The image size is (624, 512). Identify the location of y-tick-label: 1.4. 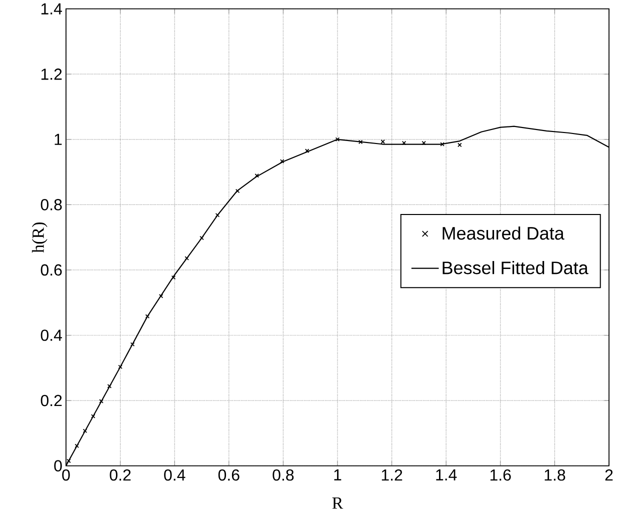
(51, 8).